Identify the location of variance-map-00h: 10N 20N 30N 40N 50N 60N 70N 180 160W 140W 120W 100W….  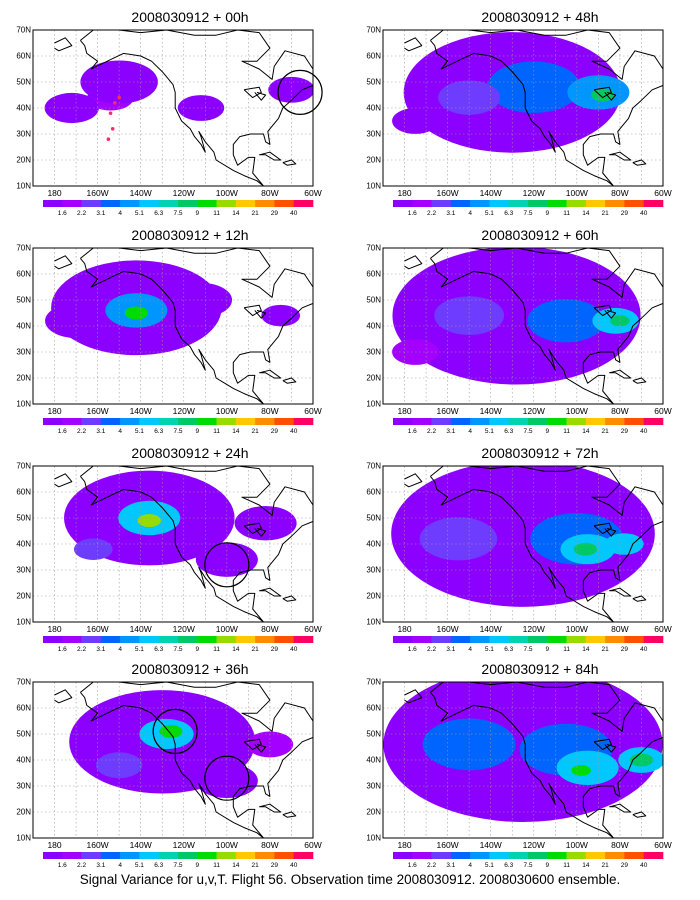
(169, 121).